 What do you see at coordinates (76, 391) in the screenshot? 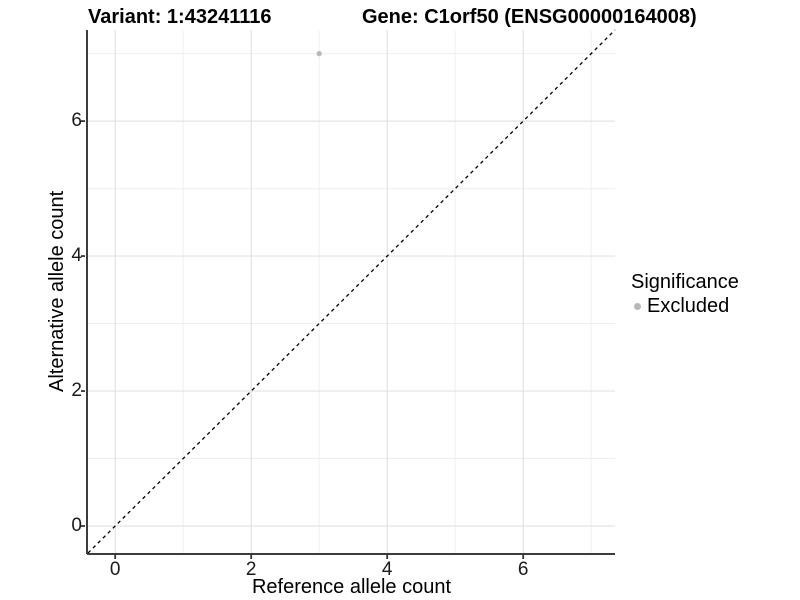
I see `y-tick-label: 2` at bounding box center [76, 391].